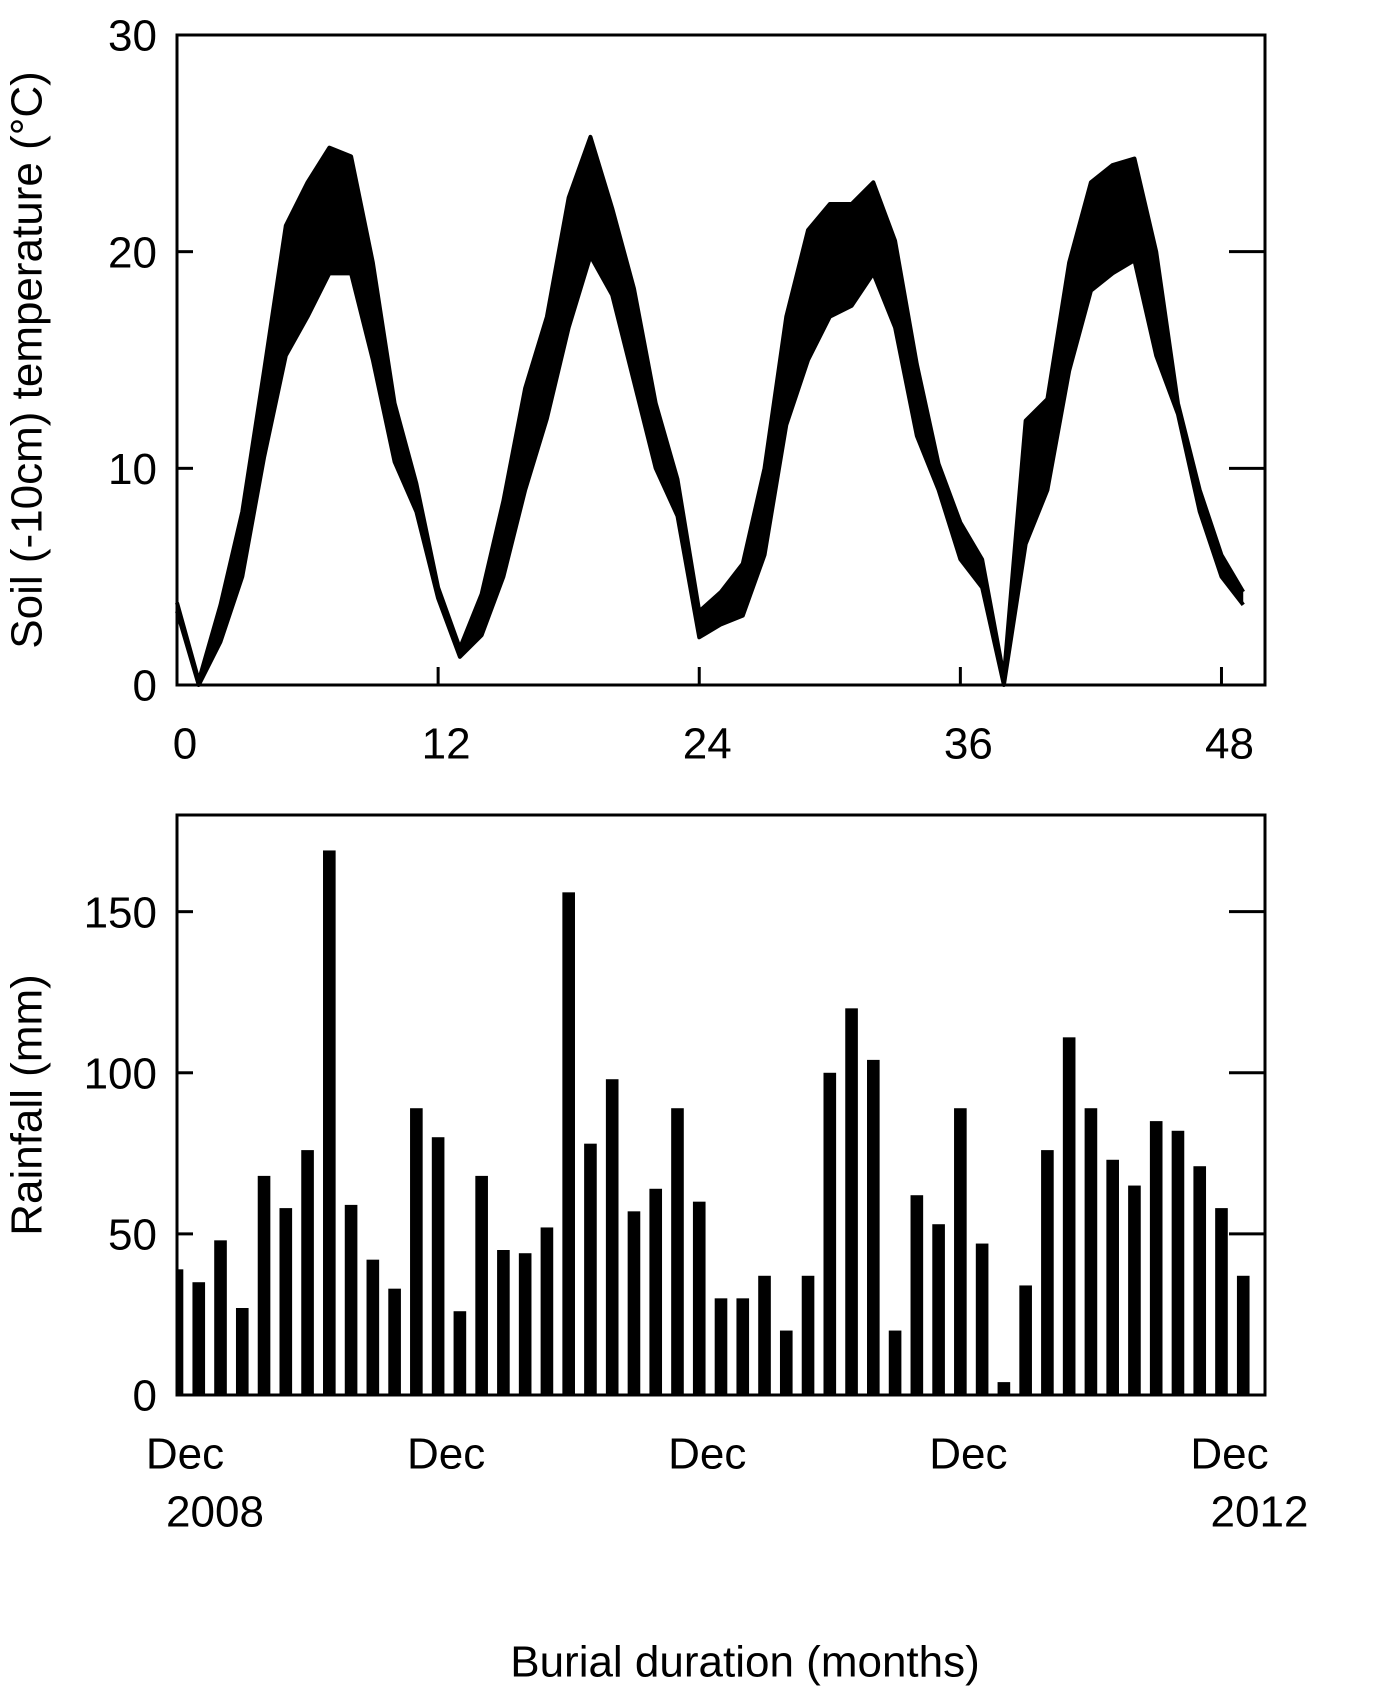  What do you see at coordinates (132, 469) in the screenshot?
I see `y-tick-label: 10` at bounding box center [132, 469].